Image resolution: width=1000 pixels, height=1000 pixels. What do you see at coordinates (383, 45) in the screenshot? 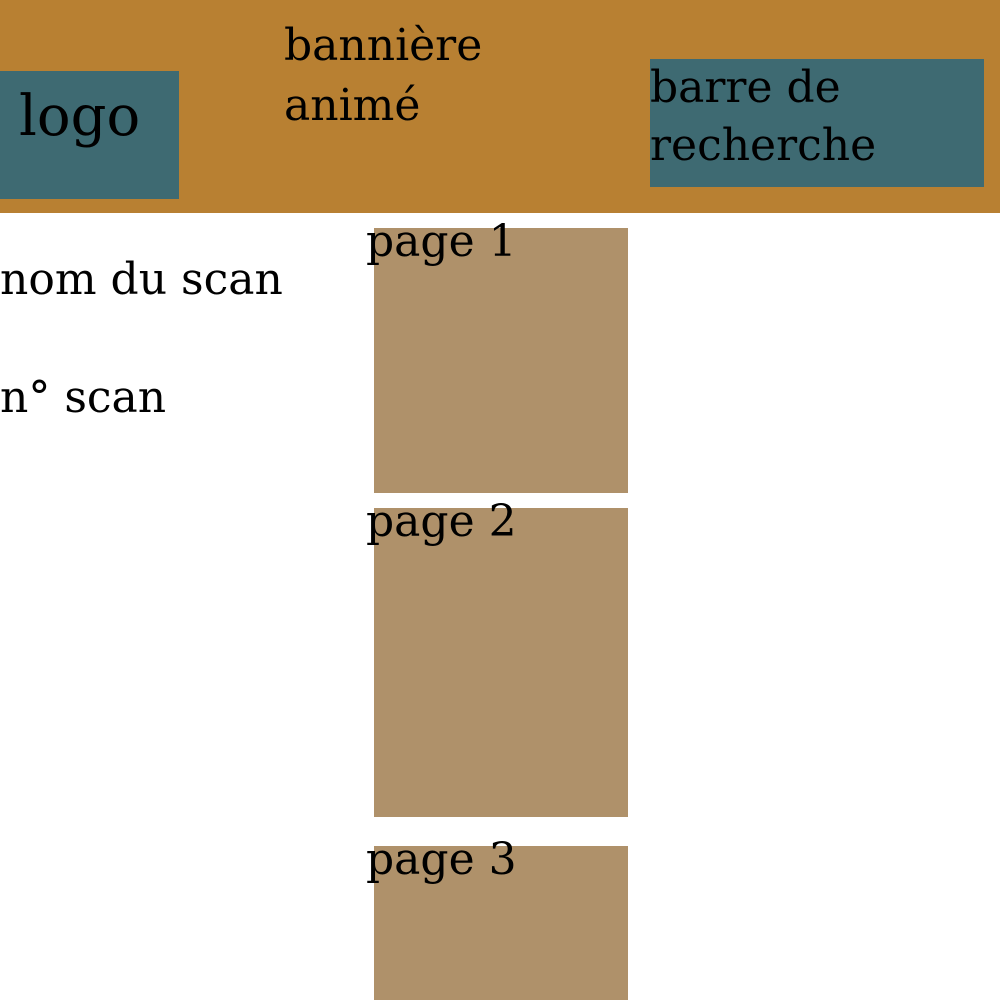
I see `banner-line-1: bannière` at bounding box center [383, 45].